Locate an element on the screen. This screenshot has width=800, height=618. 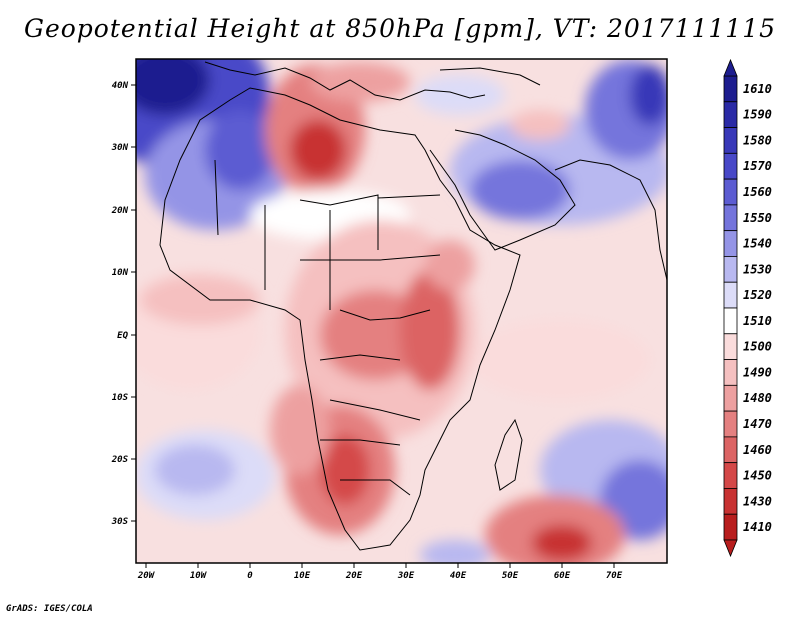
latitude-axis: 40N 30N 20N 10N EQ 10S 20S 30S is located at coordinates (123, 304).